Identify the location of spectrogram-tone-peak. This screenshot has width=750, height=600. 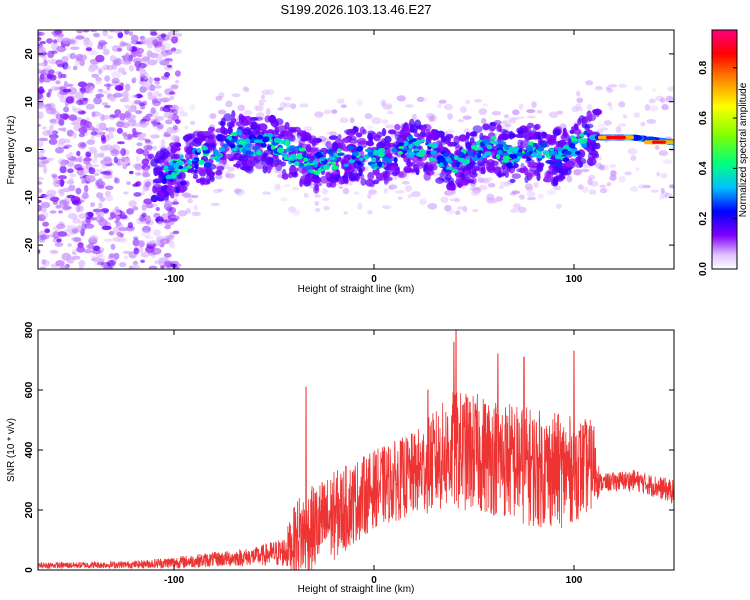
(616, 137).